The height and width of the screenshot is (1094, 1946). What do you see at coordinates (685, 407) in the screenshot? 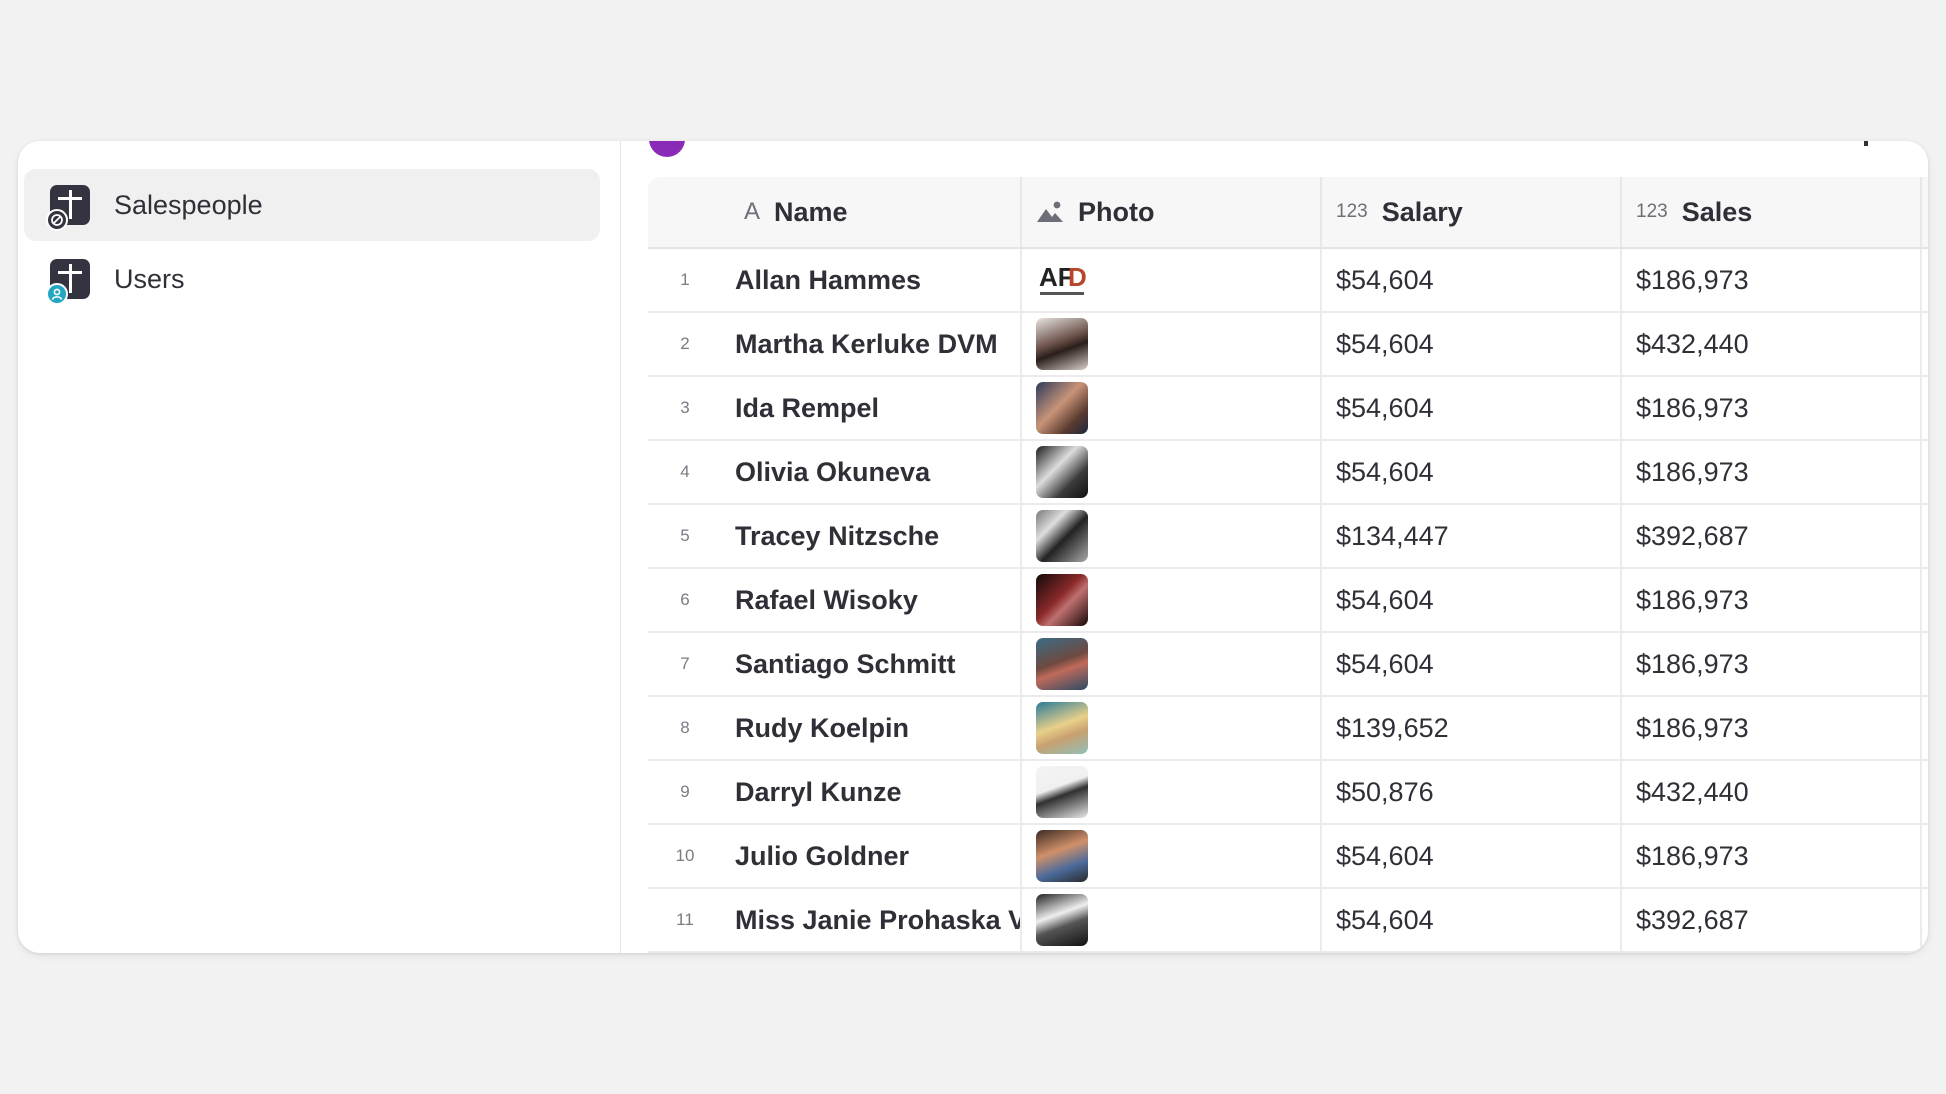
I see `row-number: 3` at bounding box center [685, 407].